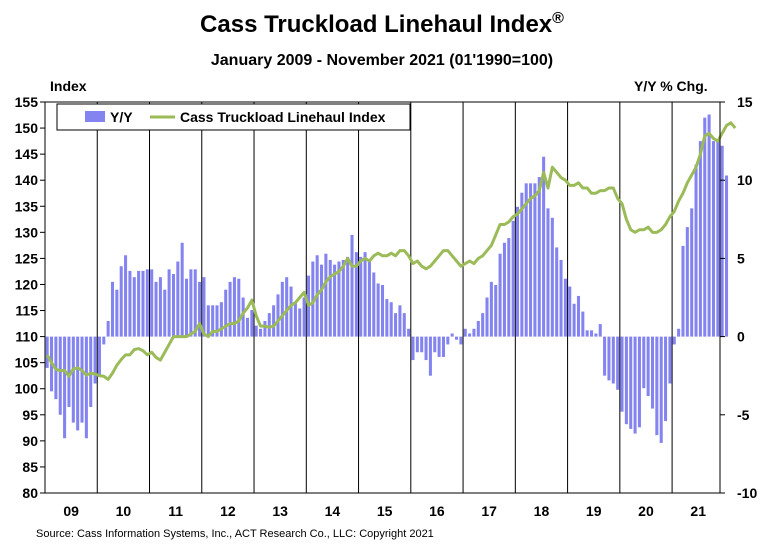 The height and width of the screenshot is (548, 764). Describe the element at coordinates (745, 180) in the screenshot. I see `right-tick-label: 10` at that location.